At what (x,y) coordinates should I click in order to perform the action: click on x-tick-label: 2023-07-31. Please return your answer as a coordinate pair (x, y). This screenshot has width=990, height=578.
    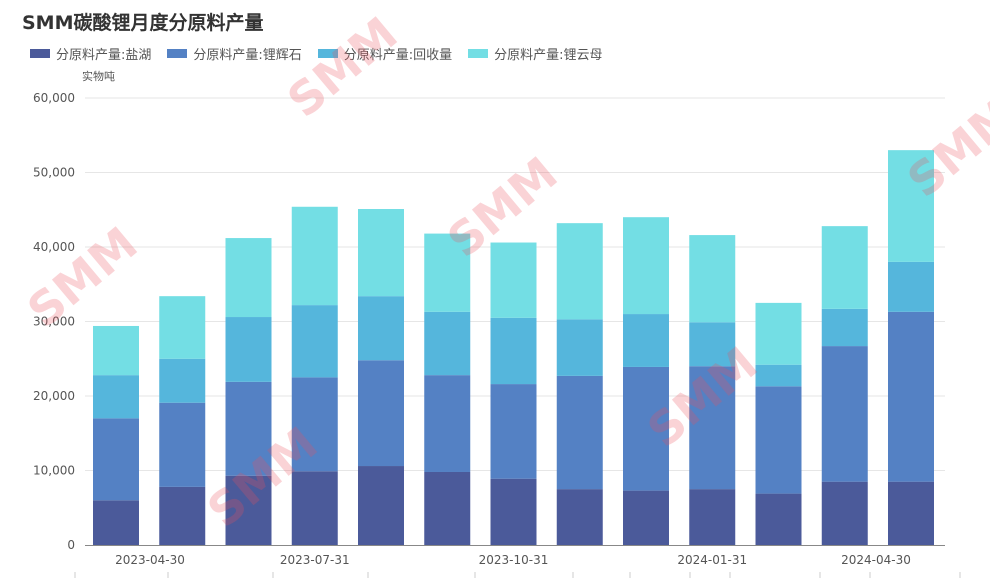
    Looking at the image, I should click on (315, 560).